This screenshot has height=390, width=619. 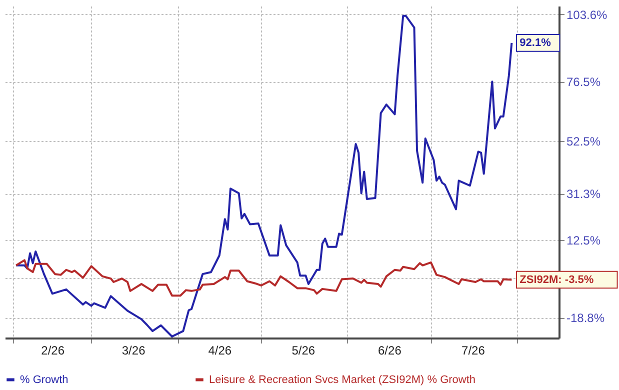 I want to click on y-tick-label: 12.5%, so click(x=583, y=241).